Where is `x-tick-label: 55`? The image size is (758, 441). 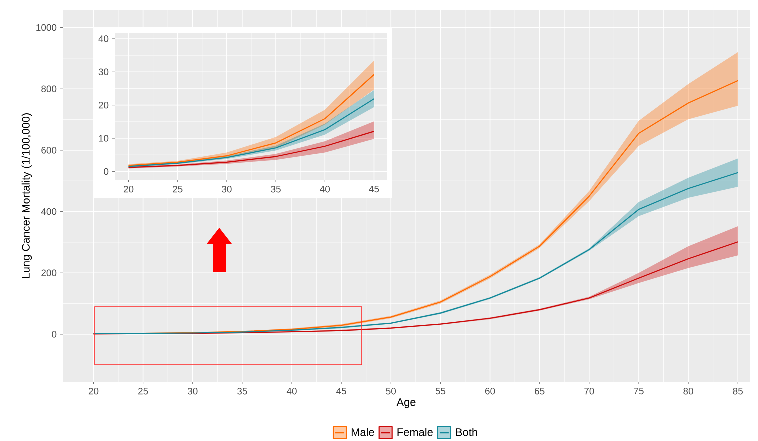
x-tick-label: 55 is located at coordinates (441, 391).